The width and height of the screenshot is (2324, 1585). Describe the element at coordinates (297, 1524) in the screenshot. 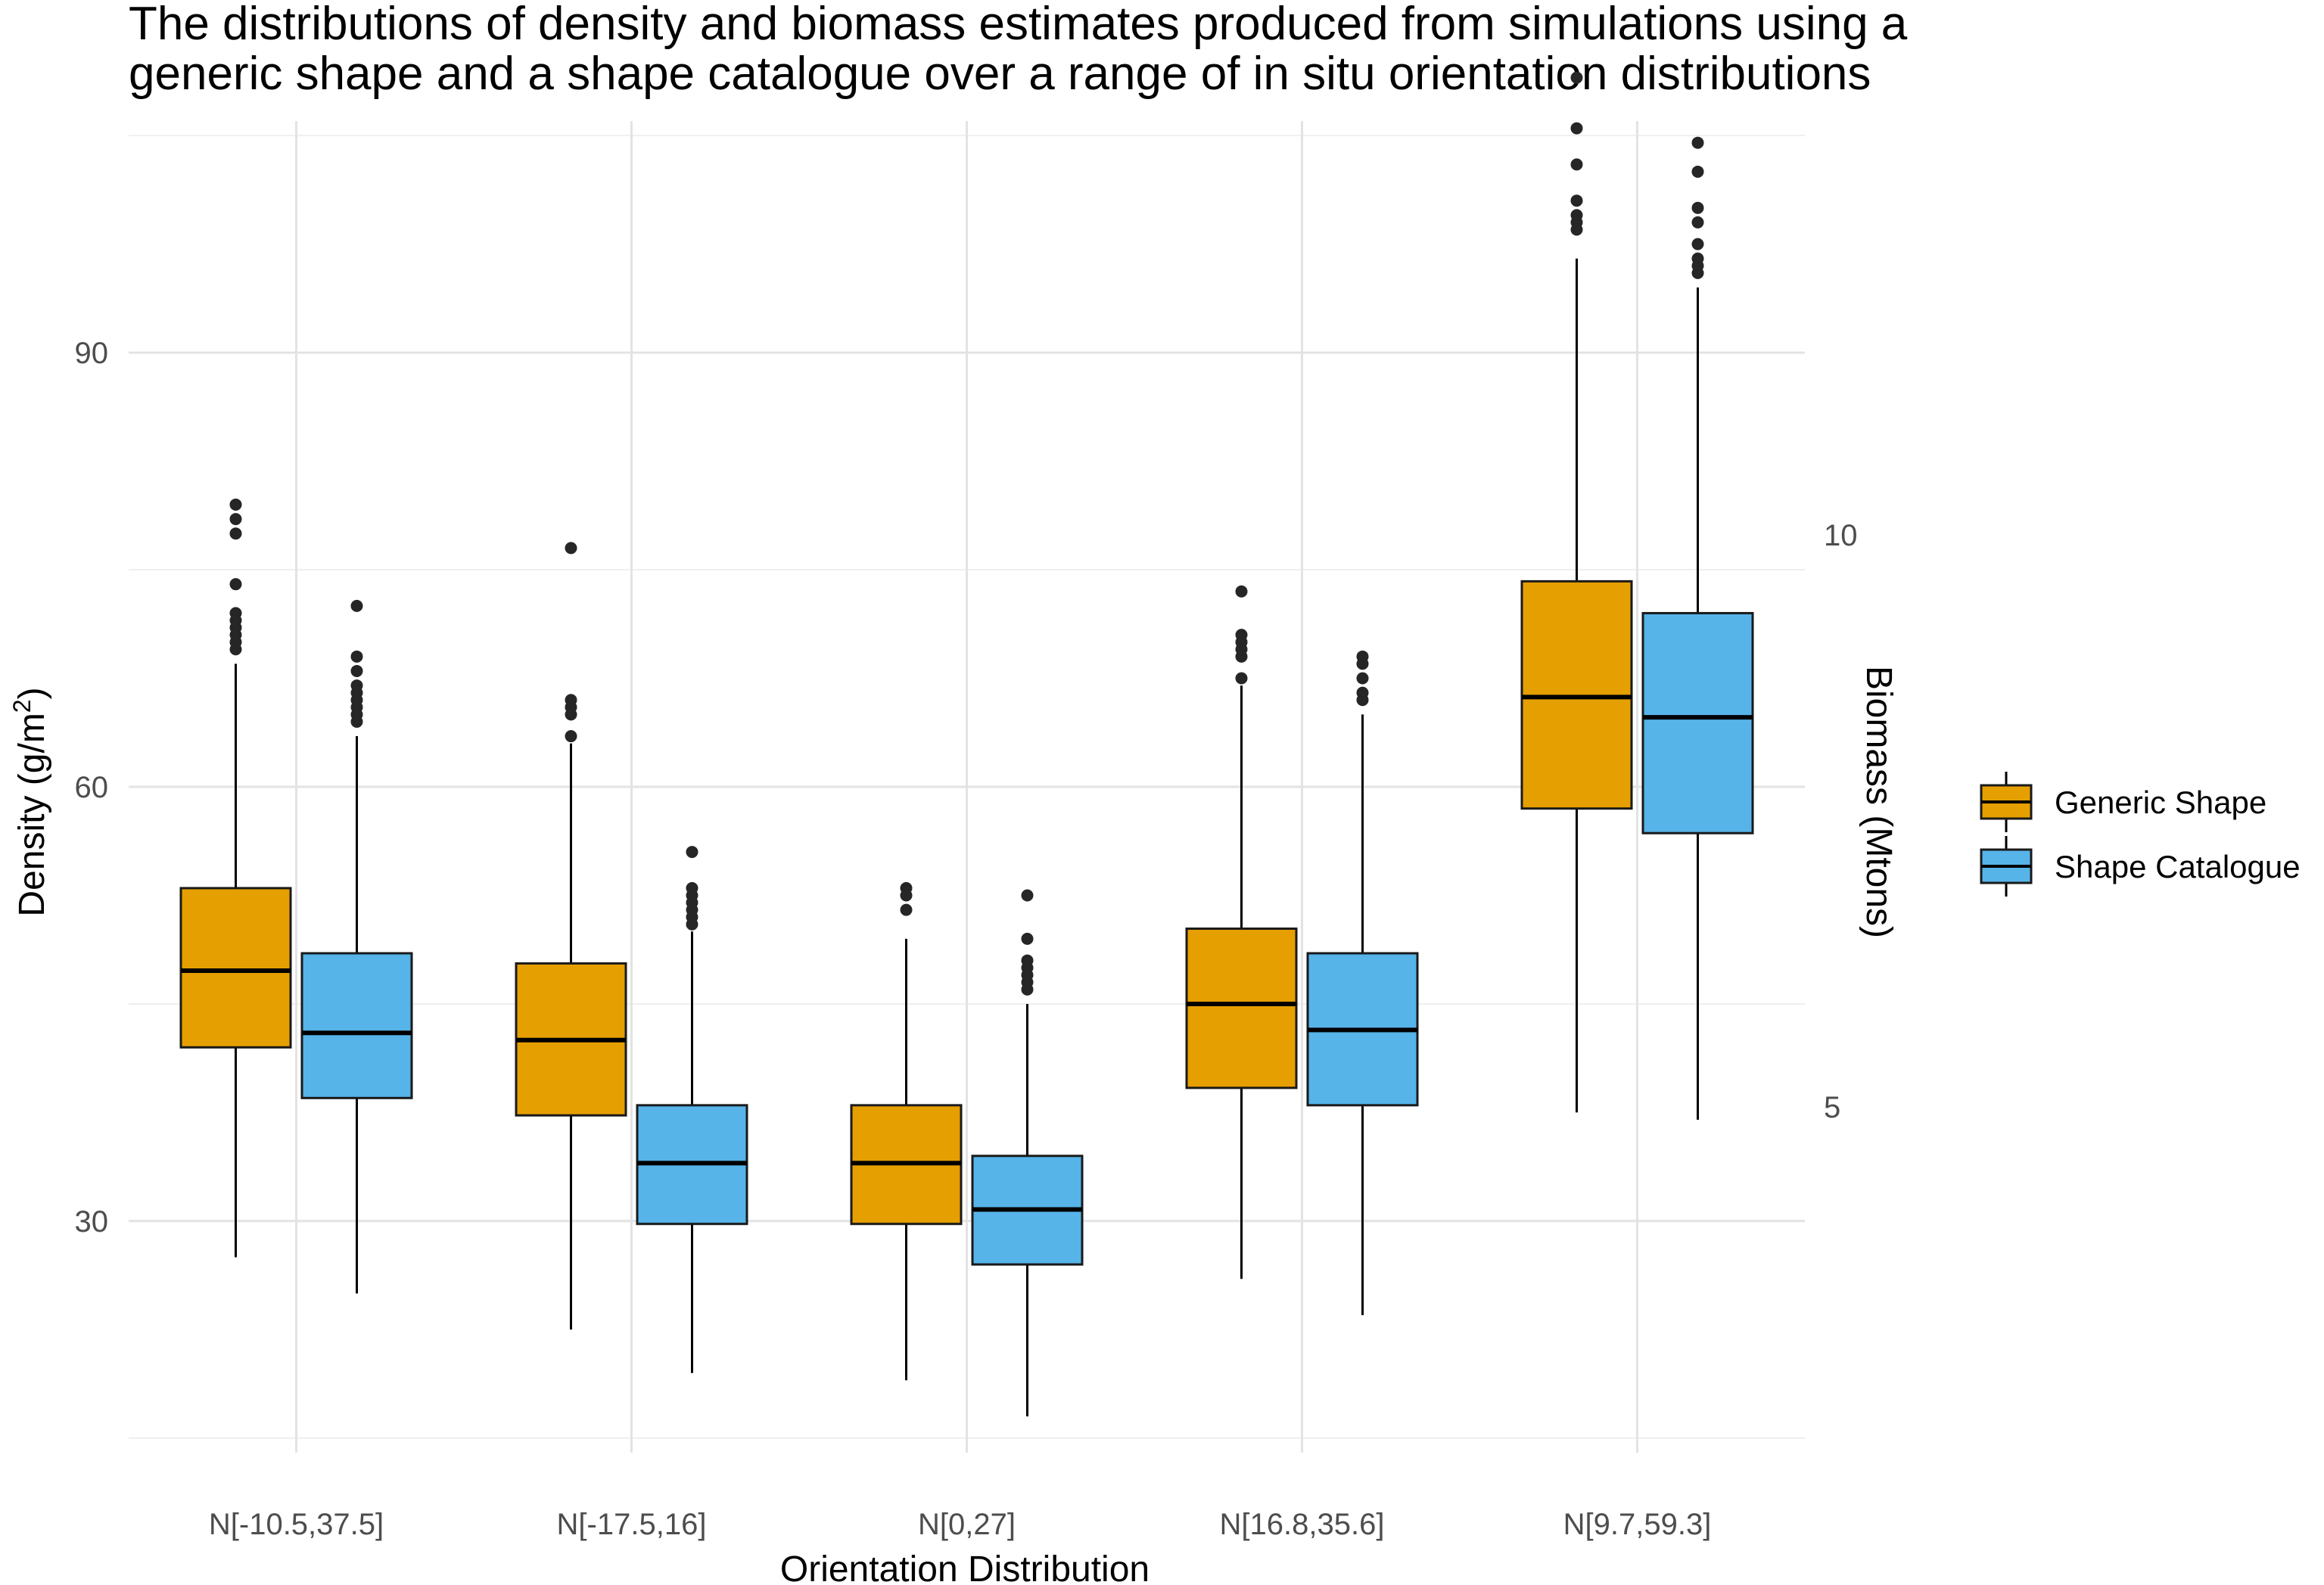

I see `x-tick-label: N[-10.5,37.5]` at that location.